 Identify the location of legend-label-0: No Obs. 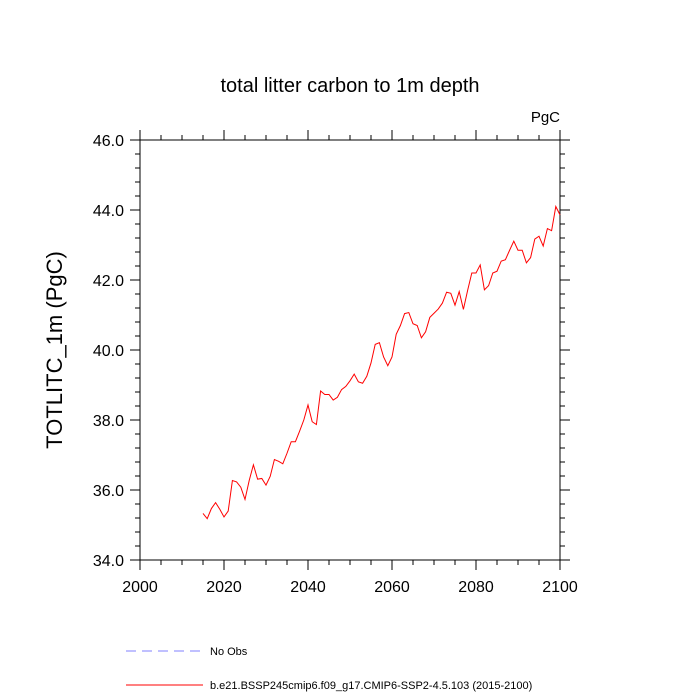
(229, 652).